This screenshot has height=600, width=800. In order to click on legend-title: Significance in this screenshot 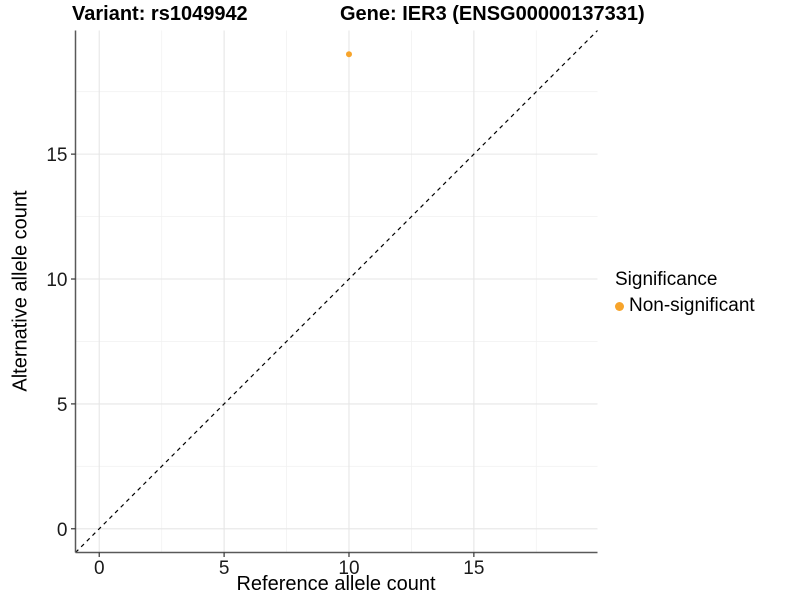, I will do `click(666, 279)`.